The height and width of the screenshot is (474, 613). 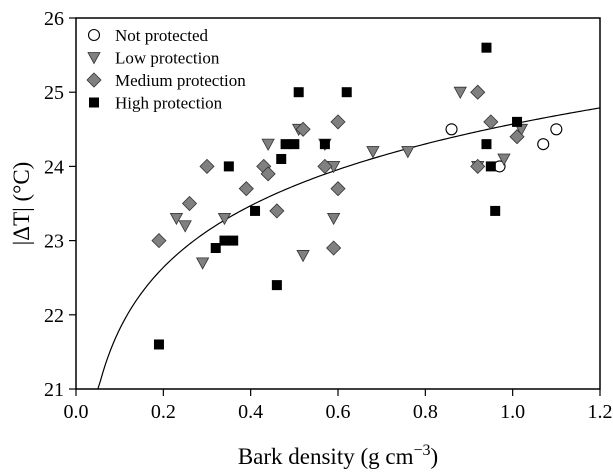 I want to click on x-axis-label-superscript: −3, so click(x=421, y=450).